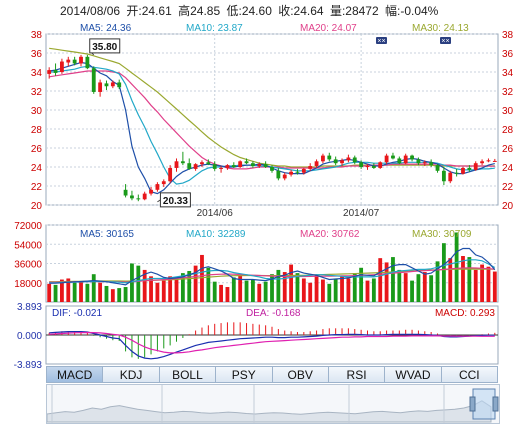 This screenshot has height=428, width=518. I want to click on macd-tick-label: -3.893, so click(28, 365).